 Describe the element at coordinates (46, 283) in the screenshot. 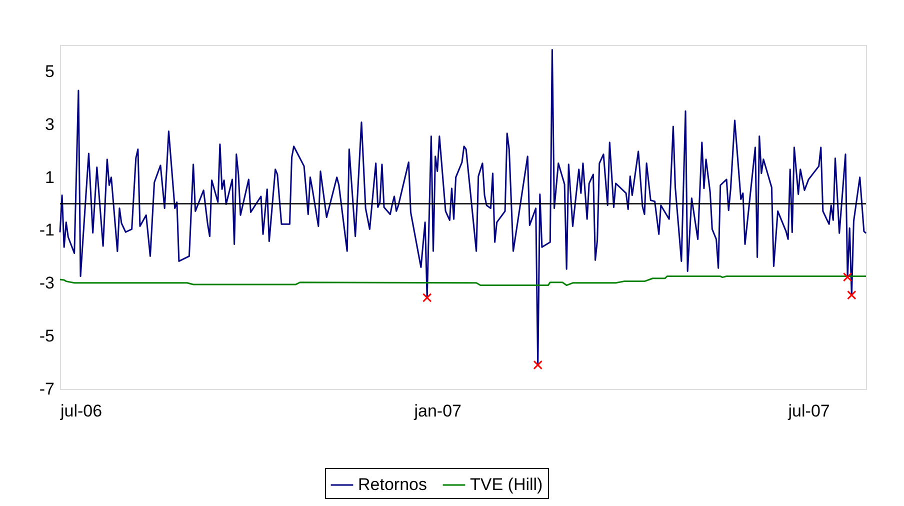

I see `y-tick-label: -3` at that location.